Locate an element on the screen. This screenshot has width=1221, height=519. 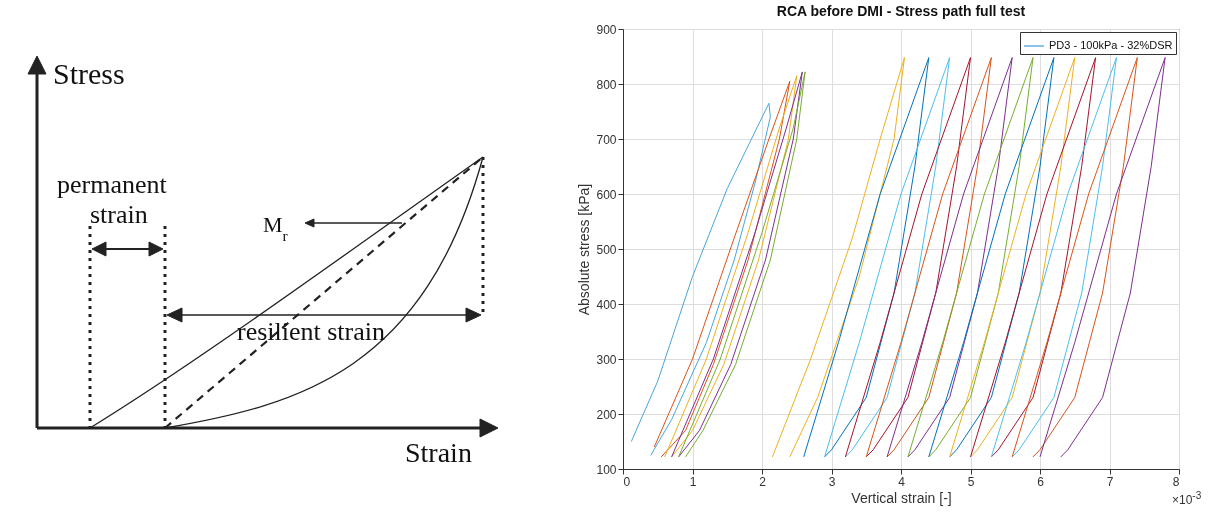
x-axis-title: Vertical strain [-] is located at coordinates (901, 497).